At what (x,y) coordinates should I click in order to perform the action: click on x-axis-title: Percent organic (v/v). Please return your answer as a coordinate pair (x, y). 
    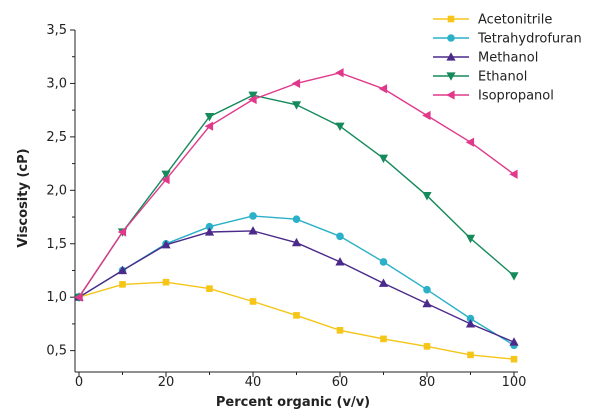
    Looking at the image, I should click on (293, 402).